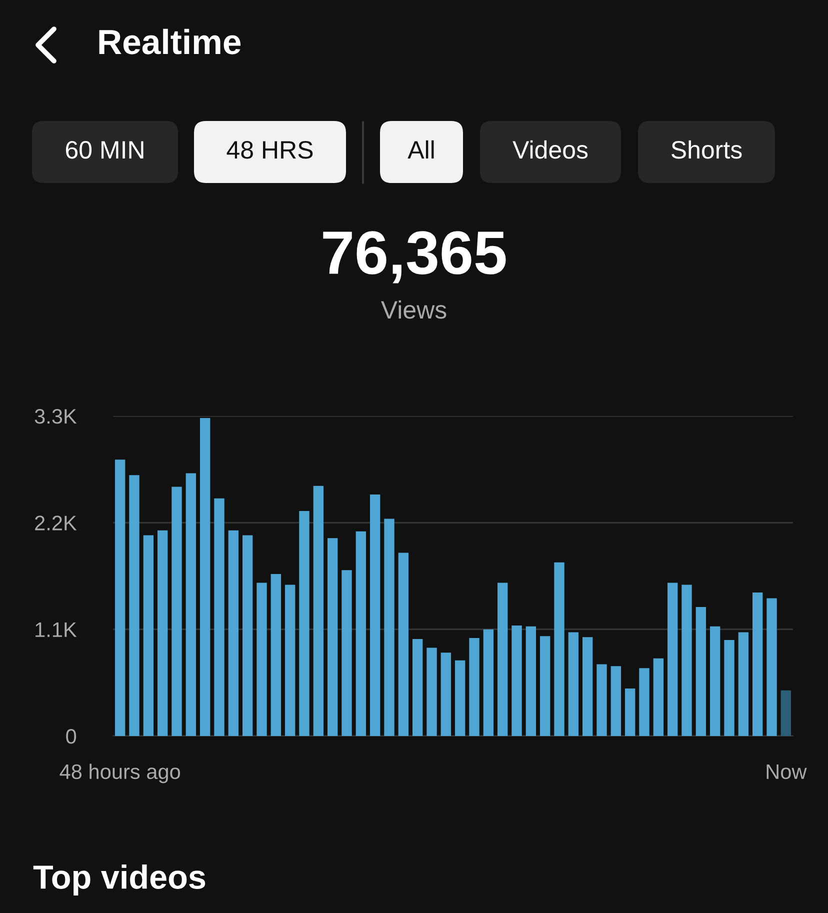 This screenshot has width=828, height=913. What do you see at coordinates (119, 880) in the screenshot?
I see `text: Top videos` at bounding box center [119, 880].